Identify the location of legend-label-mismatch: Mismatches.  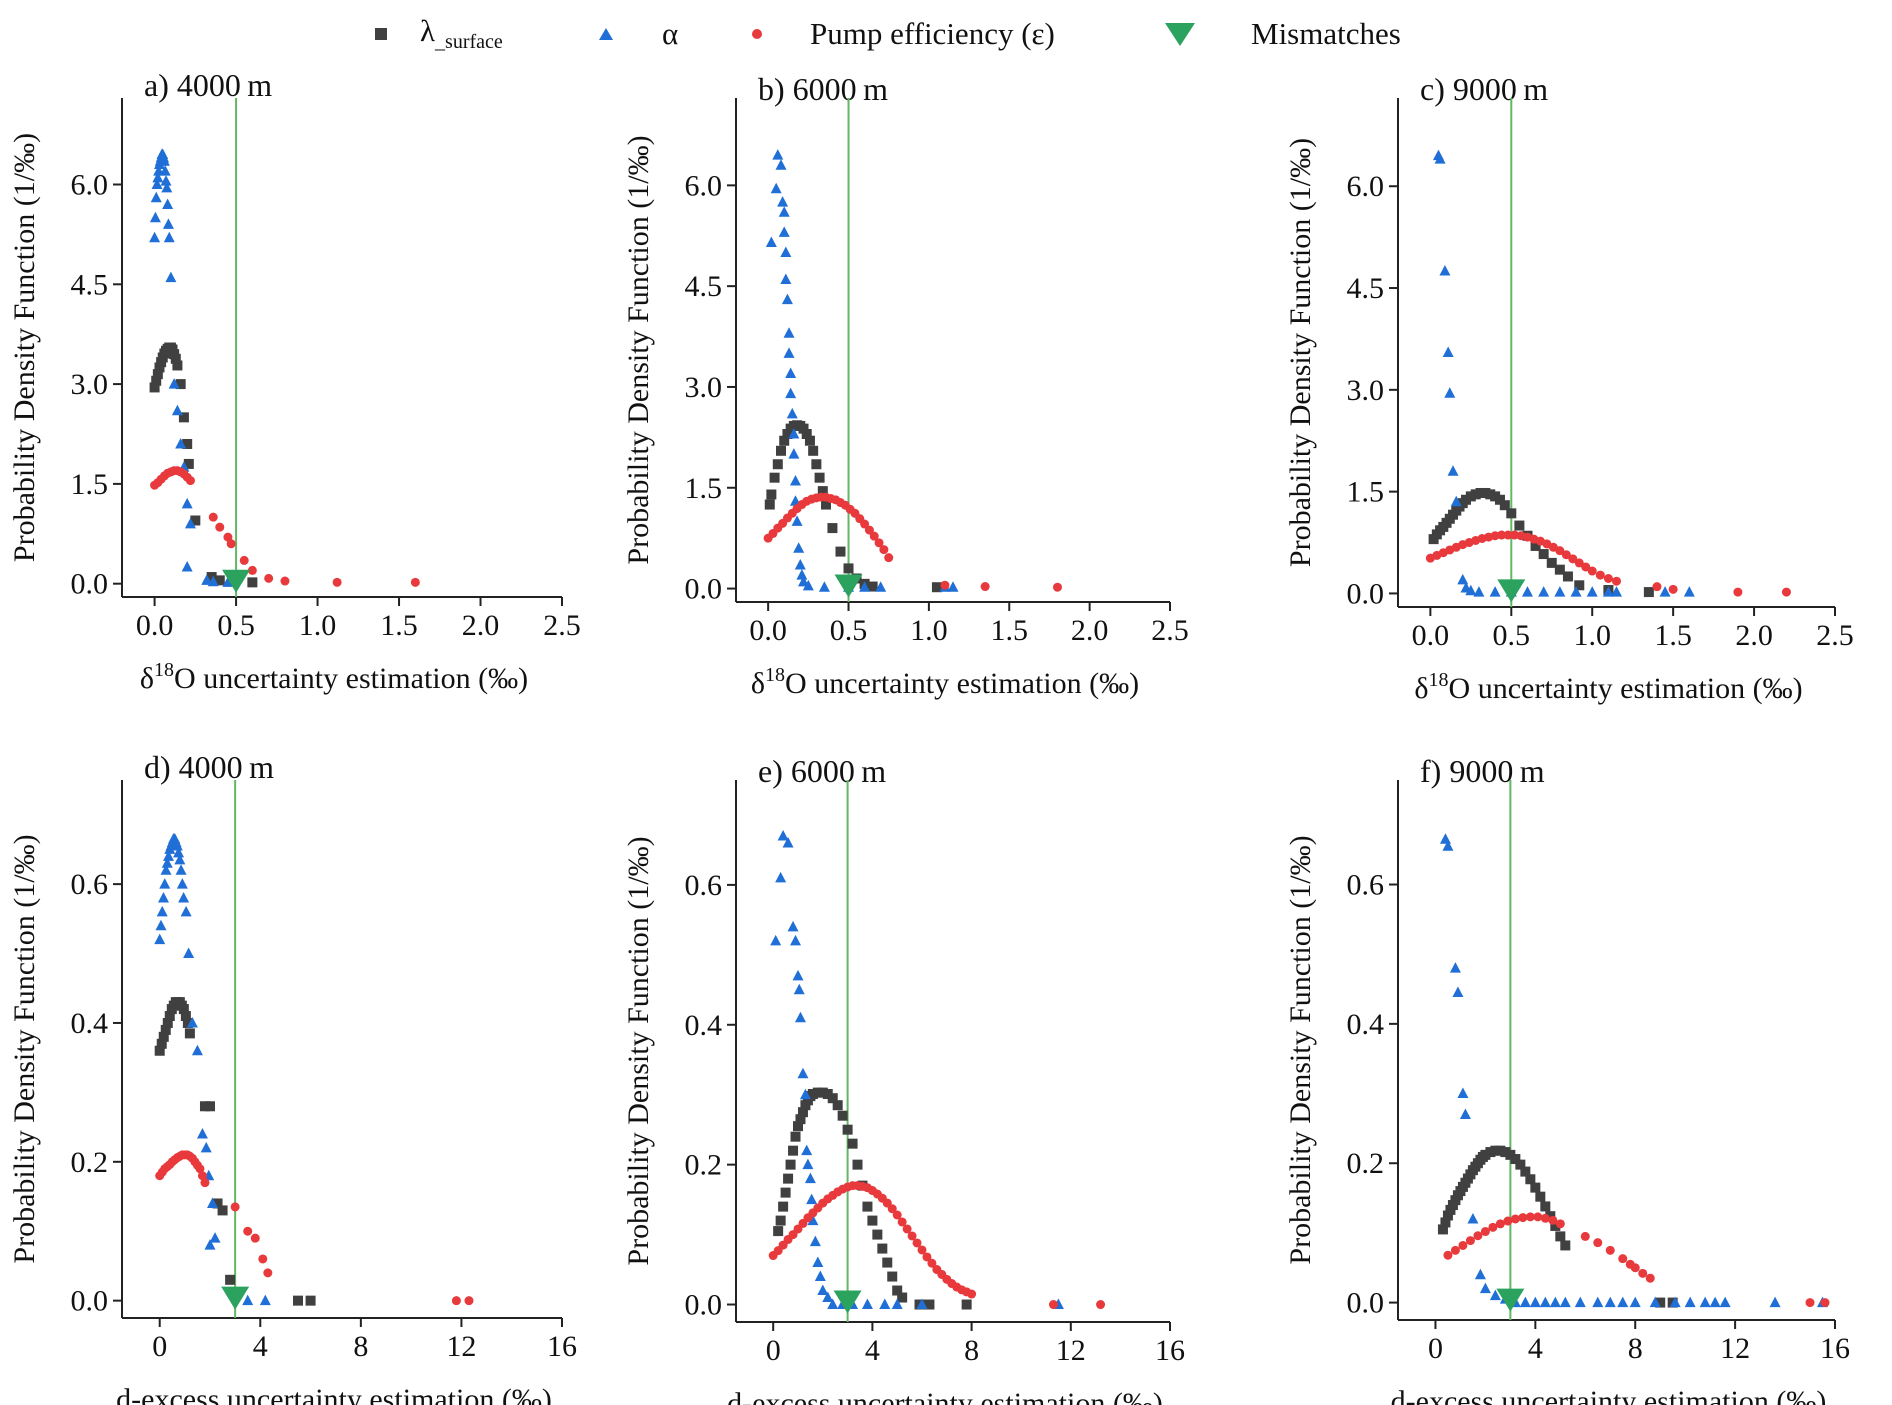
(1326, 33).